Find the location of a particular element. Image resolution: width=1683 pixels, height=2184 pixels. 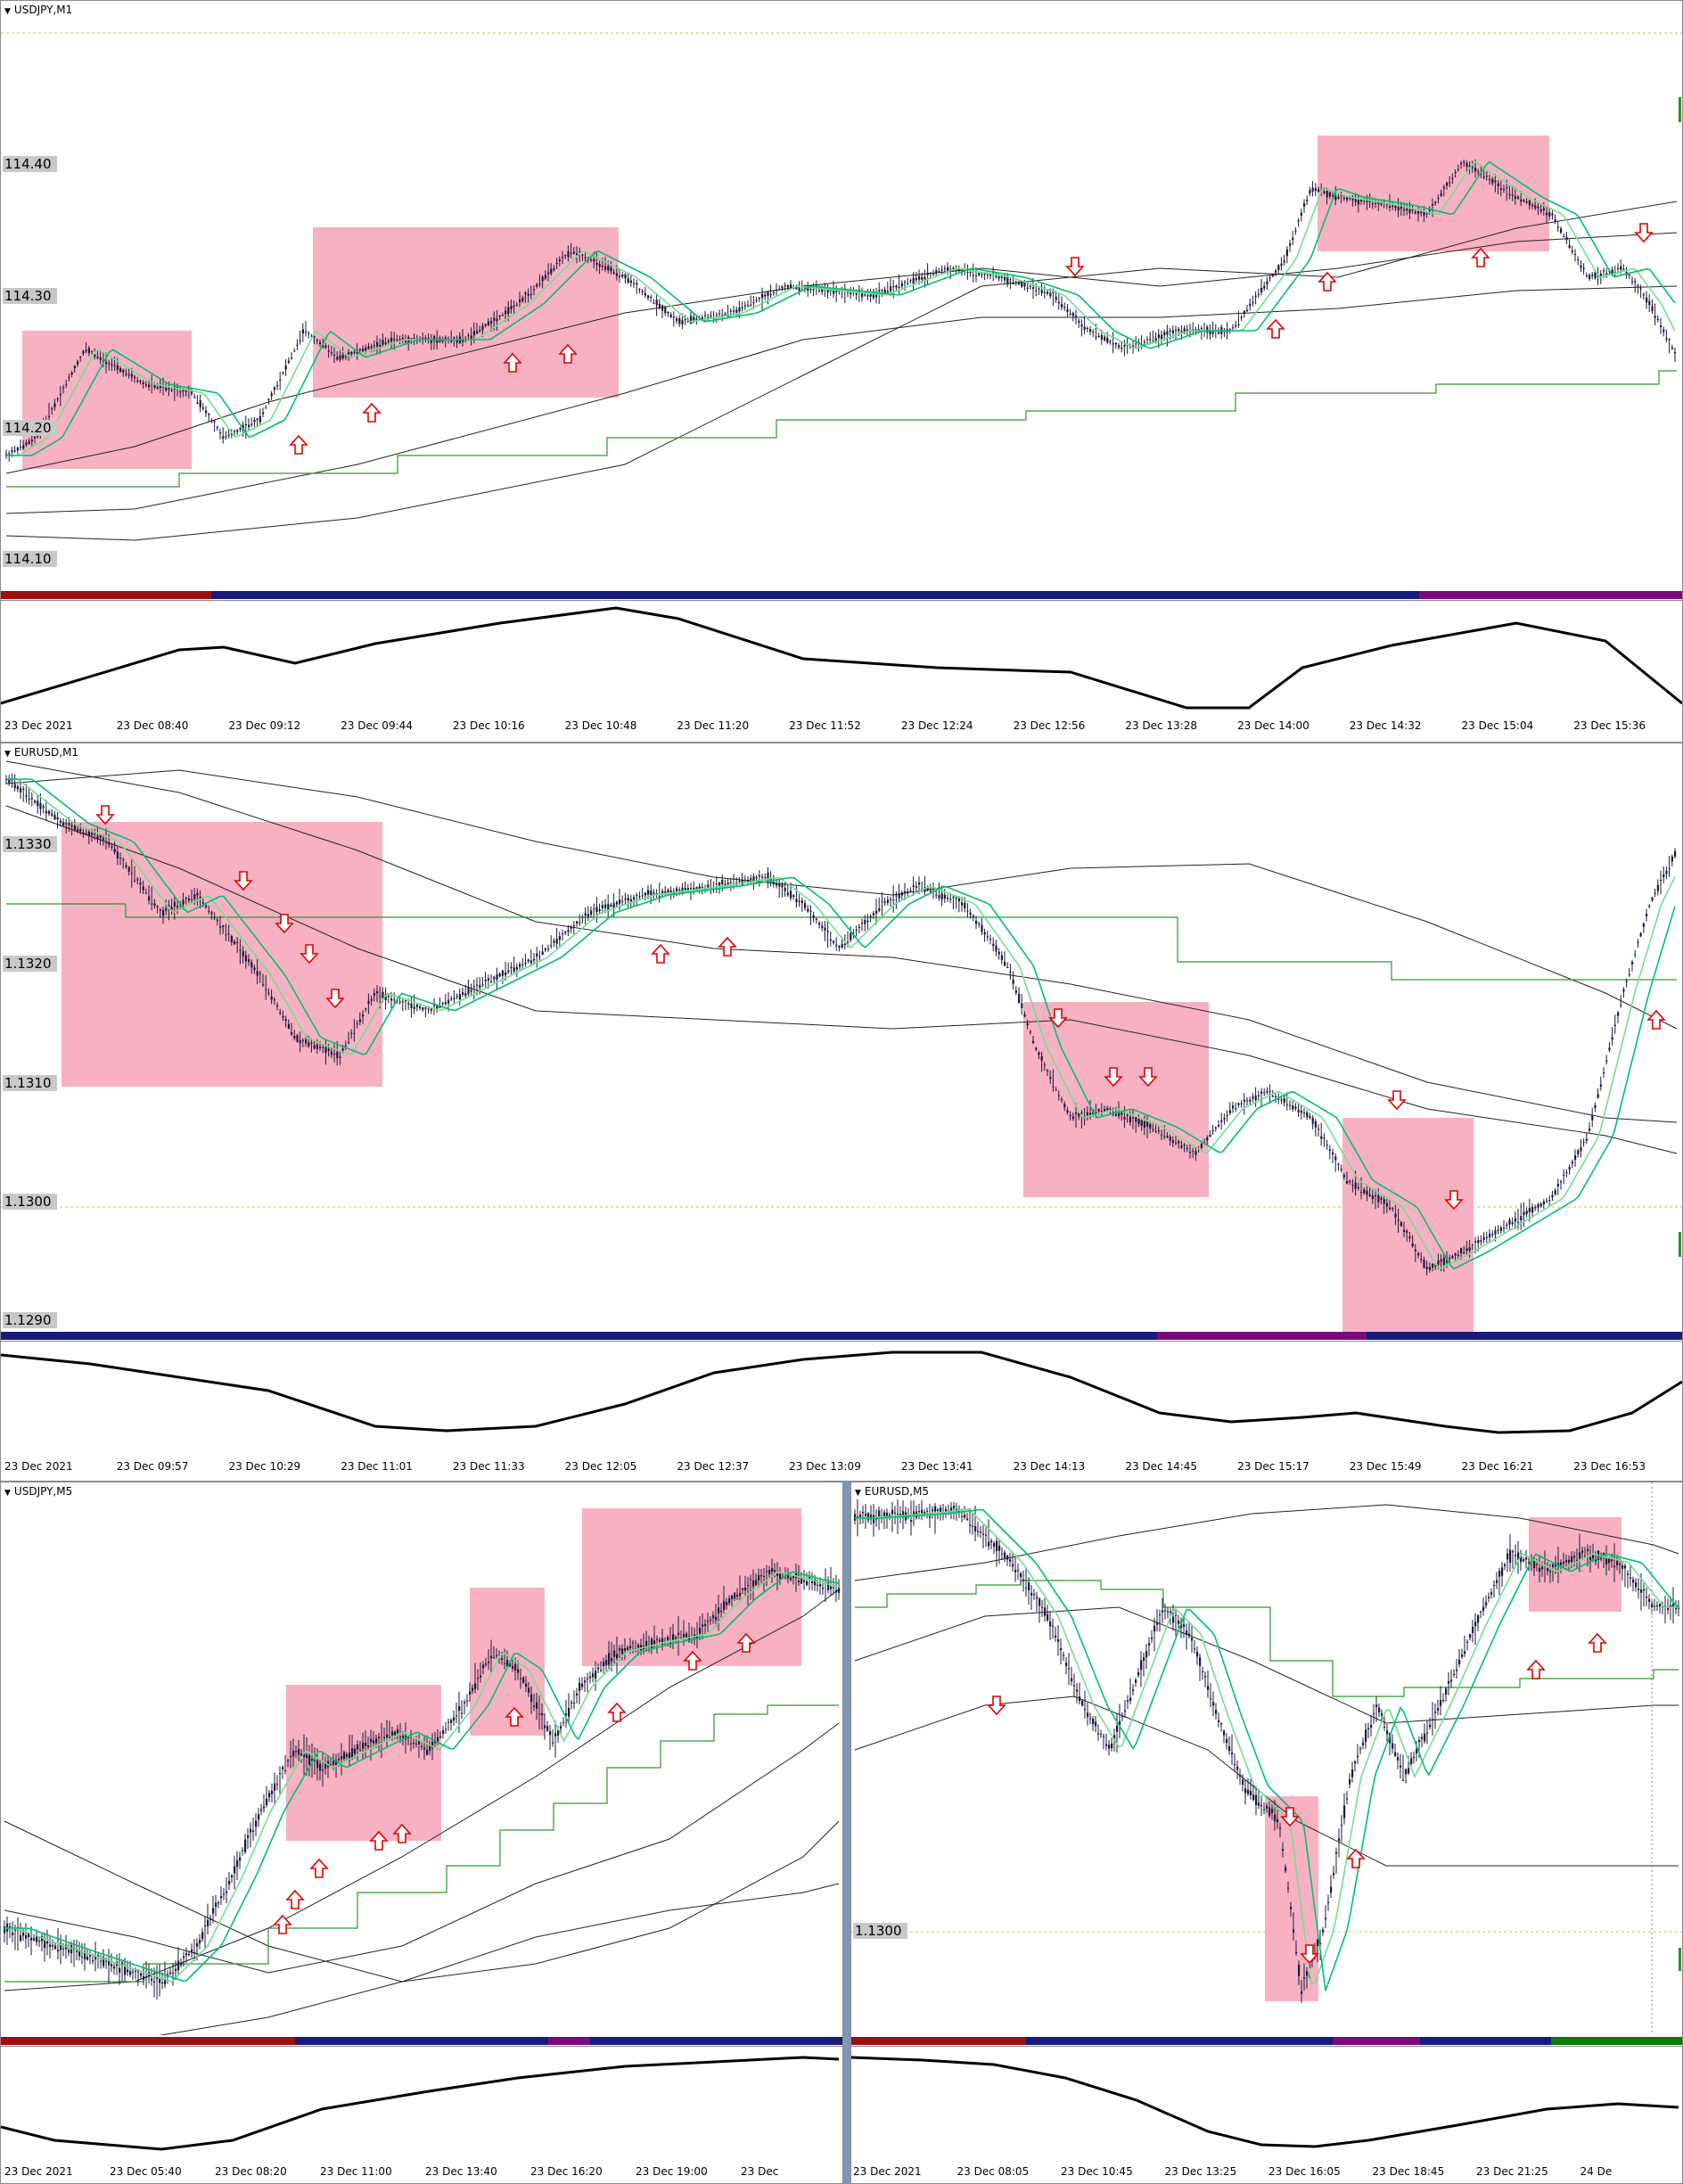

time-label: 23 Dec 13:25 is located at coordinates (1201, 2171).